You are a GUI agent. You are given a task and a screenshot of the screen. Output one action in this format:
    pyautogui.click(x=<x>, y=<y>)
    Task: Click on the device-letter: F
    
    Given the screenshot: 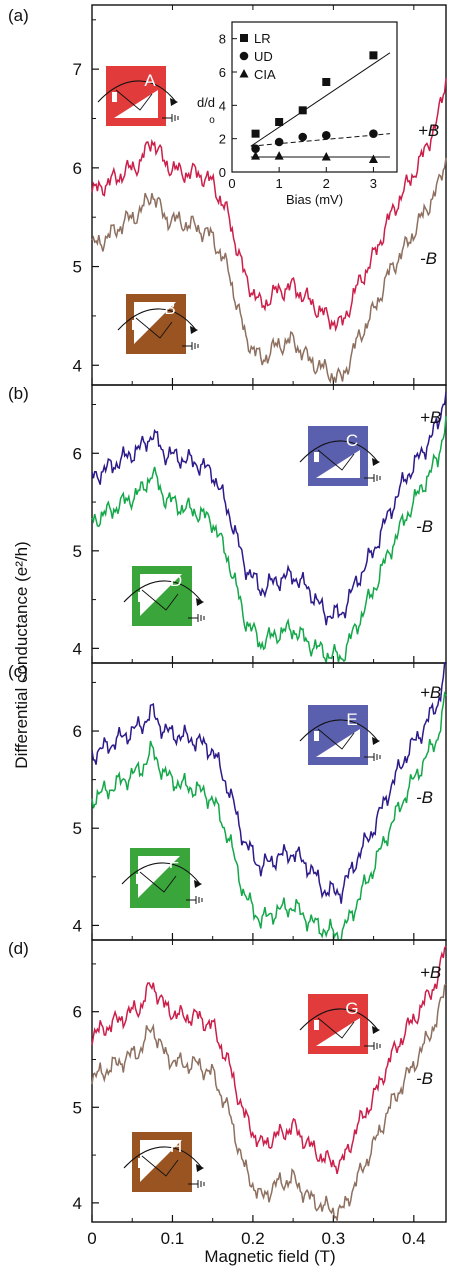 What is the action you would take?
    pyautogui.click(x=174, y=862)
    